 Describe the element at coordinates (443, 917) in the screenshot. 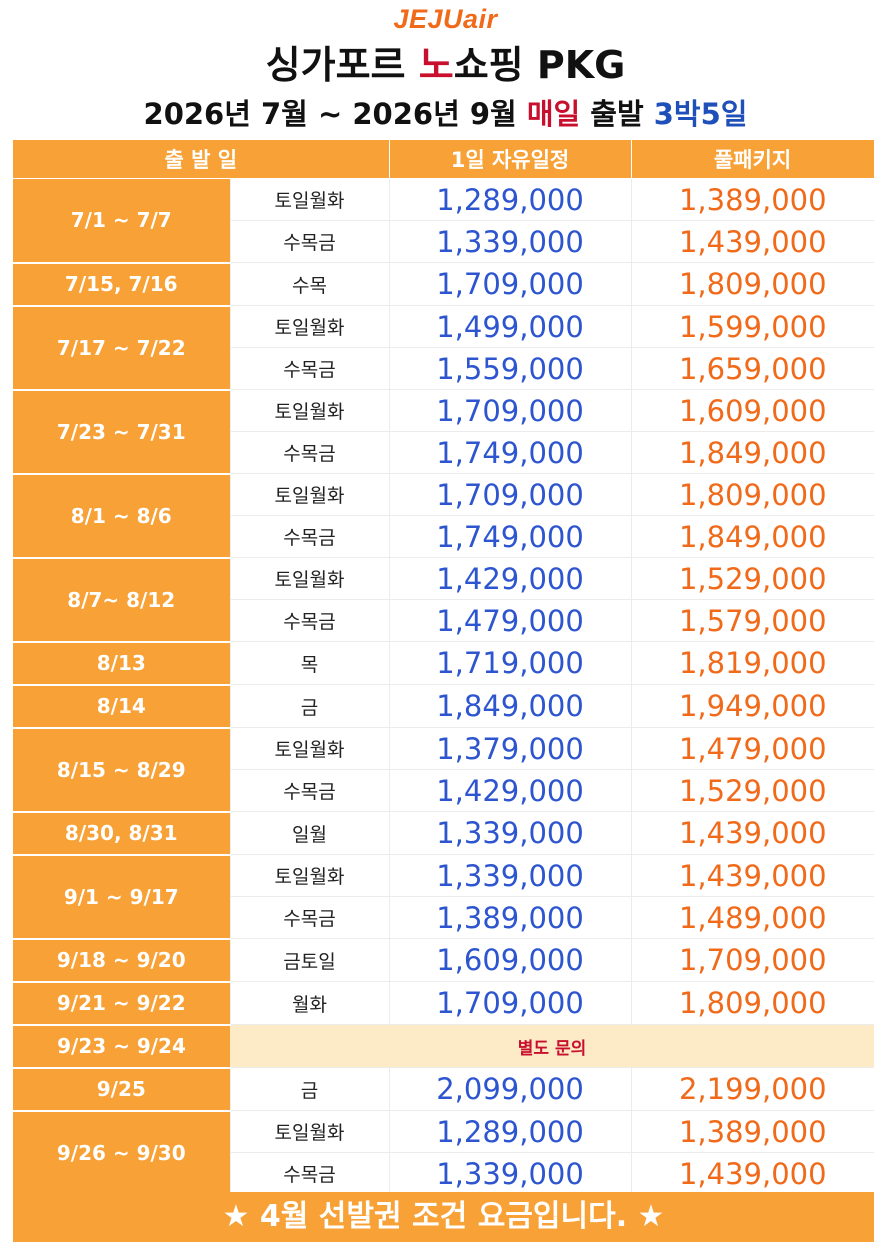

I see `table-row: 수목금 1,389,000 1,489,000` at that location.